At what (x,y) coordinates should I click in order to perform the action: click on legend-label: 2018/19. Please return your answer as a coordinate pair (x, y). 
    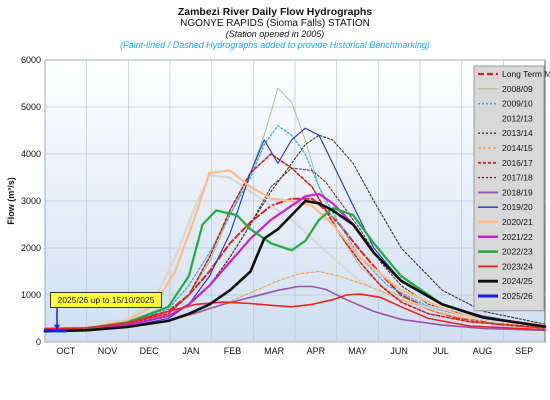
    Looking at the image, I should click on (517, 192).